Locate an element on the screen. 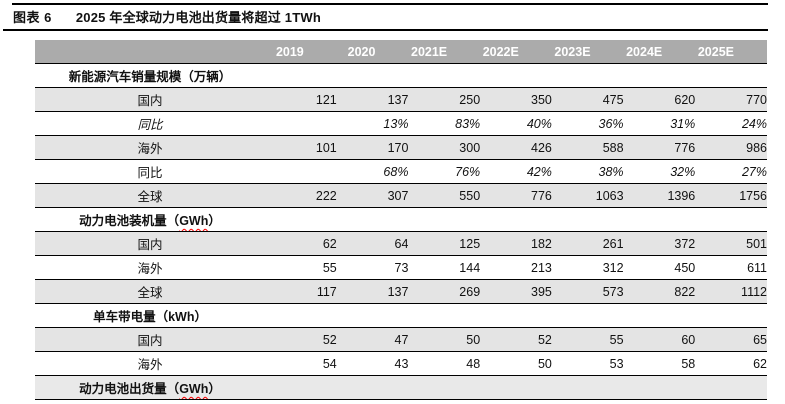 This screenshot has width=785, height=404. cell: 269 is located at coordinates (444, 291).